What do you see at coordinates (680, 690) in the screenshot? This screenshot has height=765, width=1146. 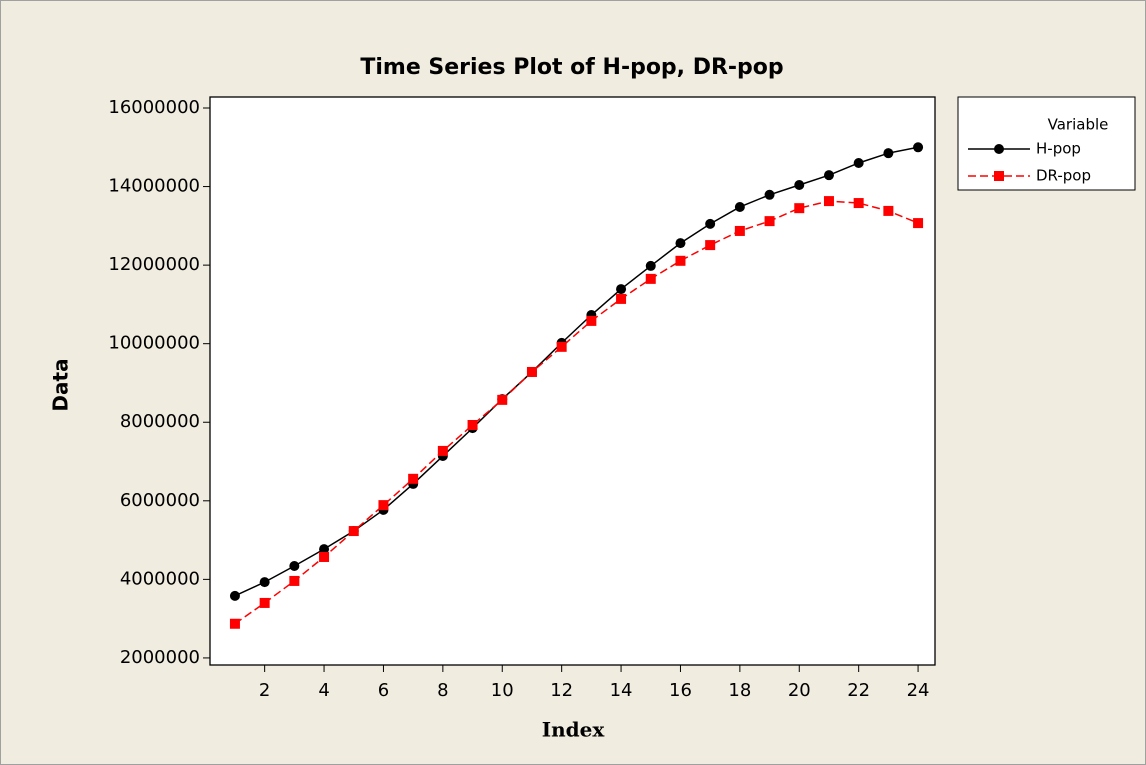 I see `x-tick-label: 16` at bounding box center [680, 690].